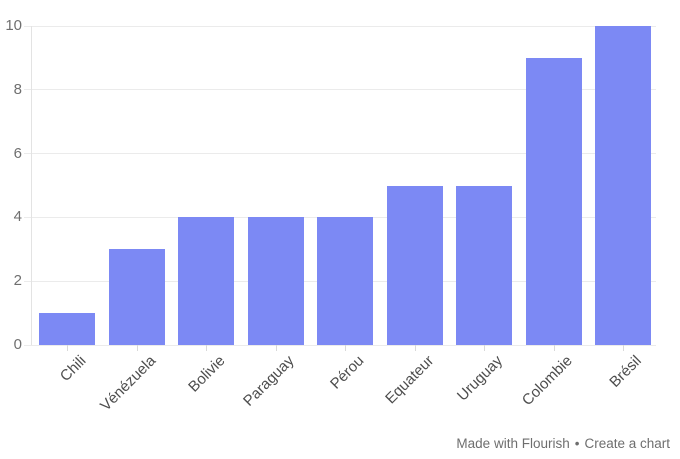 This screenshot has width=680, height=459. What do you see at coordinates (206, 281) in the screenshot?
I see `bar-bolivie` at bounding box center [206, 281].